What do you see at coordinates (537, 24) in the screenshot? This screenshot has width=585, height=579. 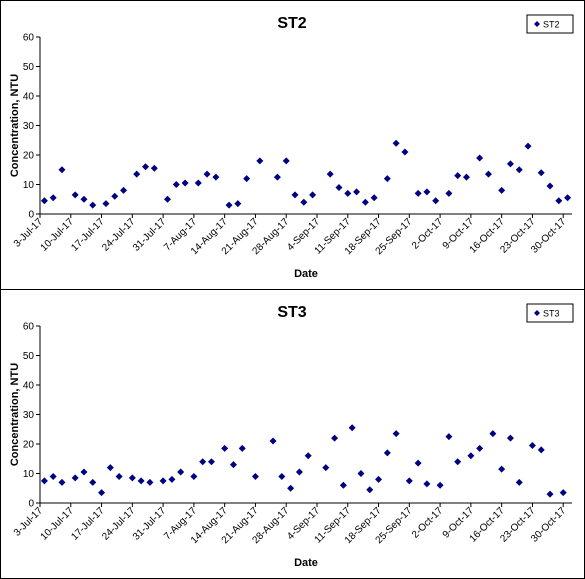 I see `legend-marker` at bounding box center [537, 24].